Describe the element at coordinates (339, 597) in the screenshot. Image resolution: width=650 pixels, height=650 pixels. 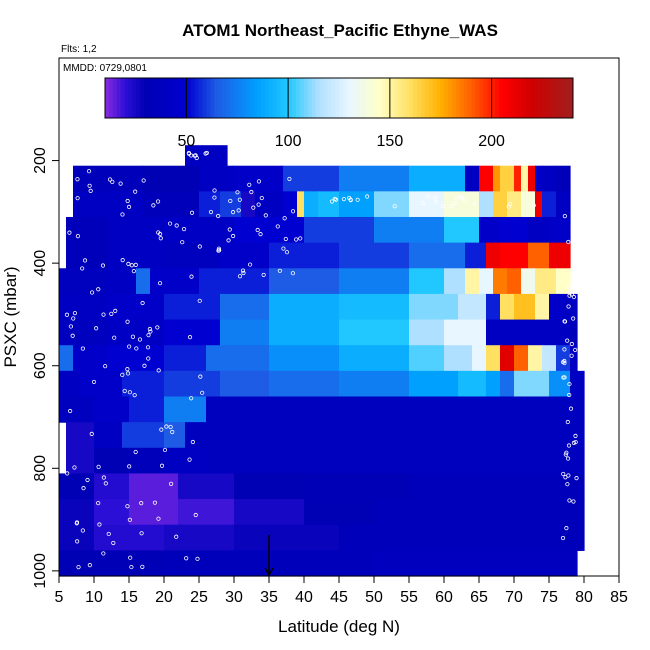
I see `x-tick-label: 45` at that location.